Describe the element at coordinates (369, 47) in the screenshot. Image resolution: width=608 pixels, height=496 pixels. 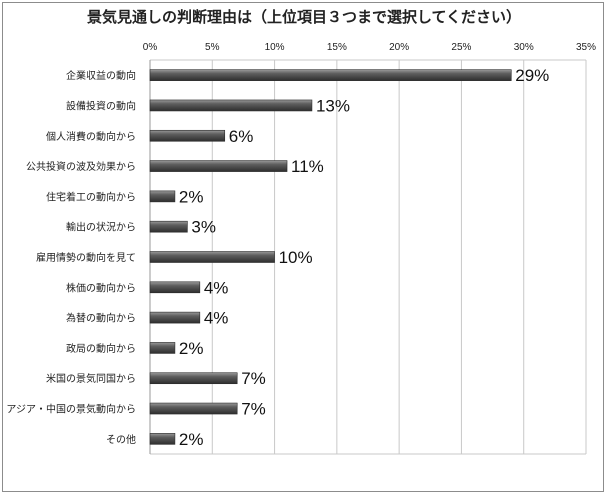
I see `x-axis-ticks: 0% 5% 10% 15% 20% 25% 30% 35%` at that location.